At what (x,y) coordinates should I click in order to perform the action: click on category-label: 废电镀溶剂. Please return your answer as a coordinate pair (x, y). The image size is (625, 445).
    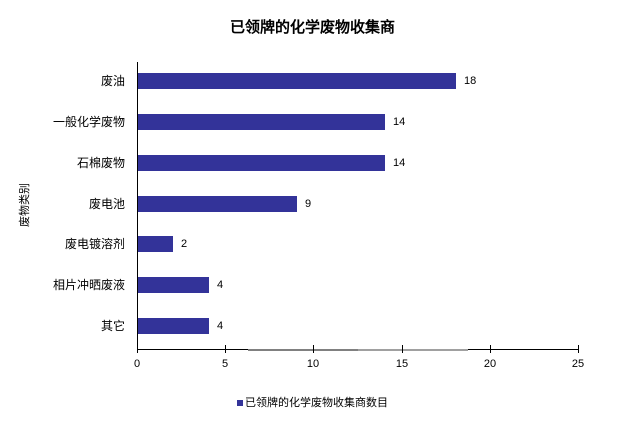
    Looking at the image, I should click on (94, 244).